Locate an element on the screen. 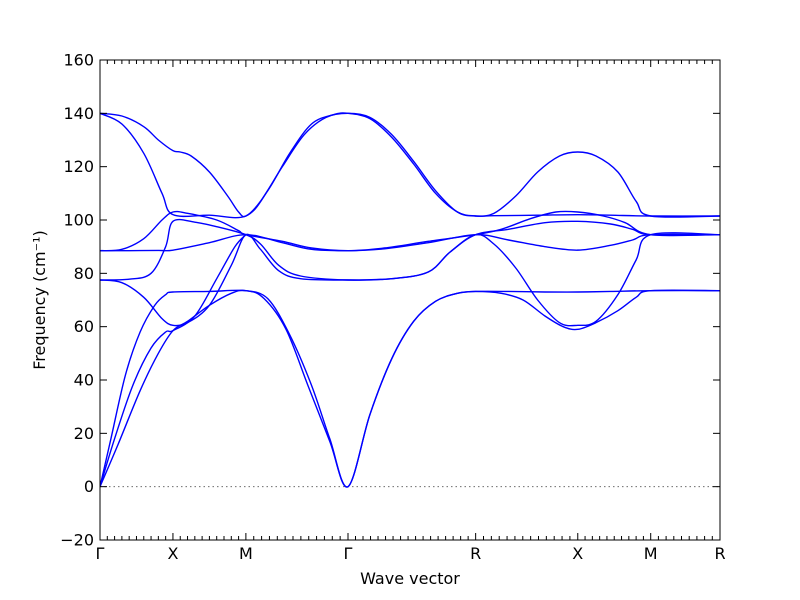 Image resolution: width=800 pixels, height=600 pixels. y-tick-label: 160 is located at coordinates (78, 60).